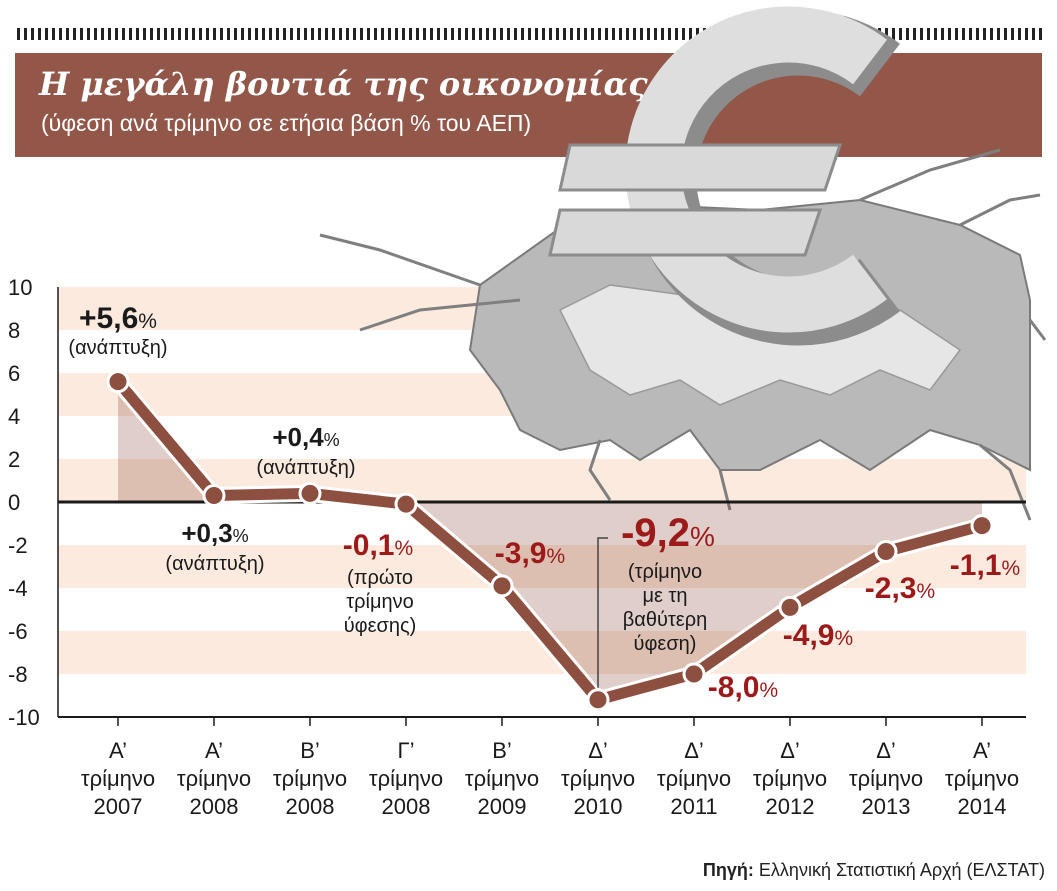 The width and height of the screenshot is (1057, 891). I want to click on data-label: -3,9%, so click(530, 553).